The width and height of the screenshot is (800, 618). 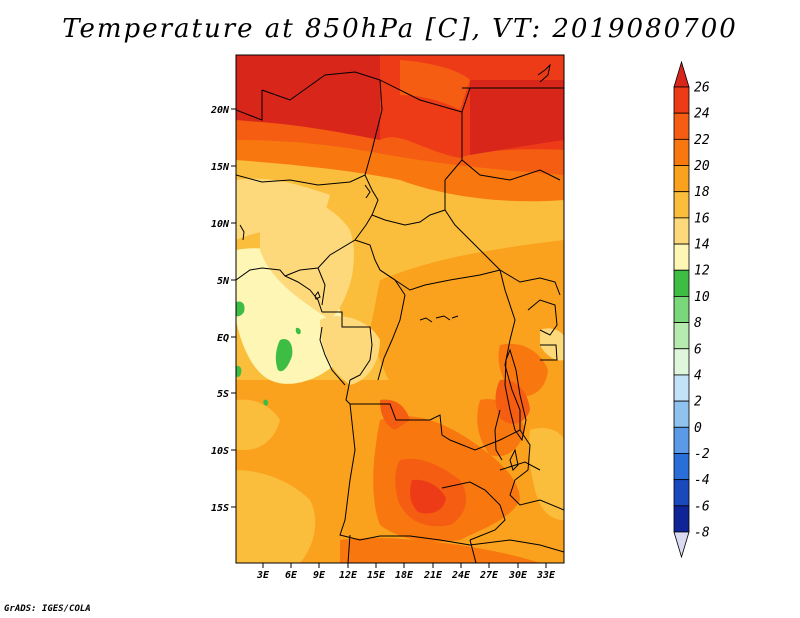 I want to click on lon-label: 24E, so click(x=461, y=575).